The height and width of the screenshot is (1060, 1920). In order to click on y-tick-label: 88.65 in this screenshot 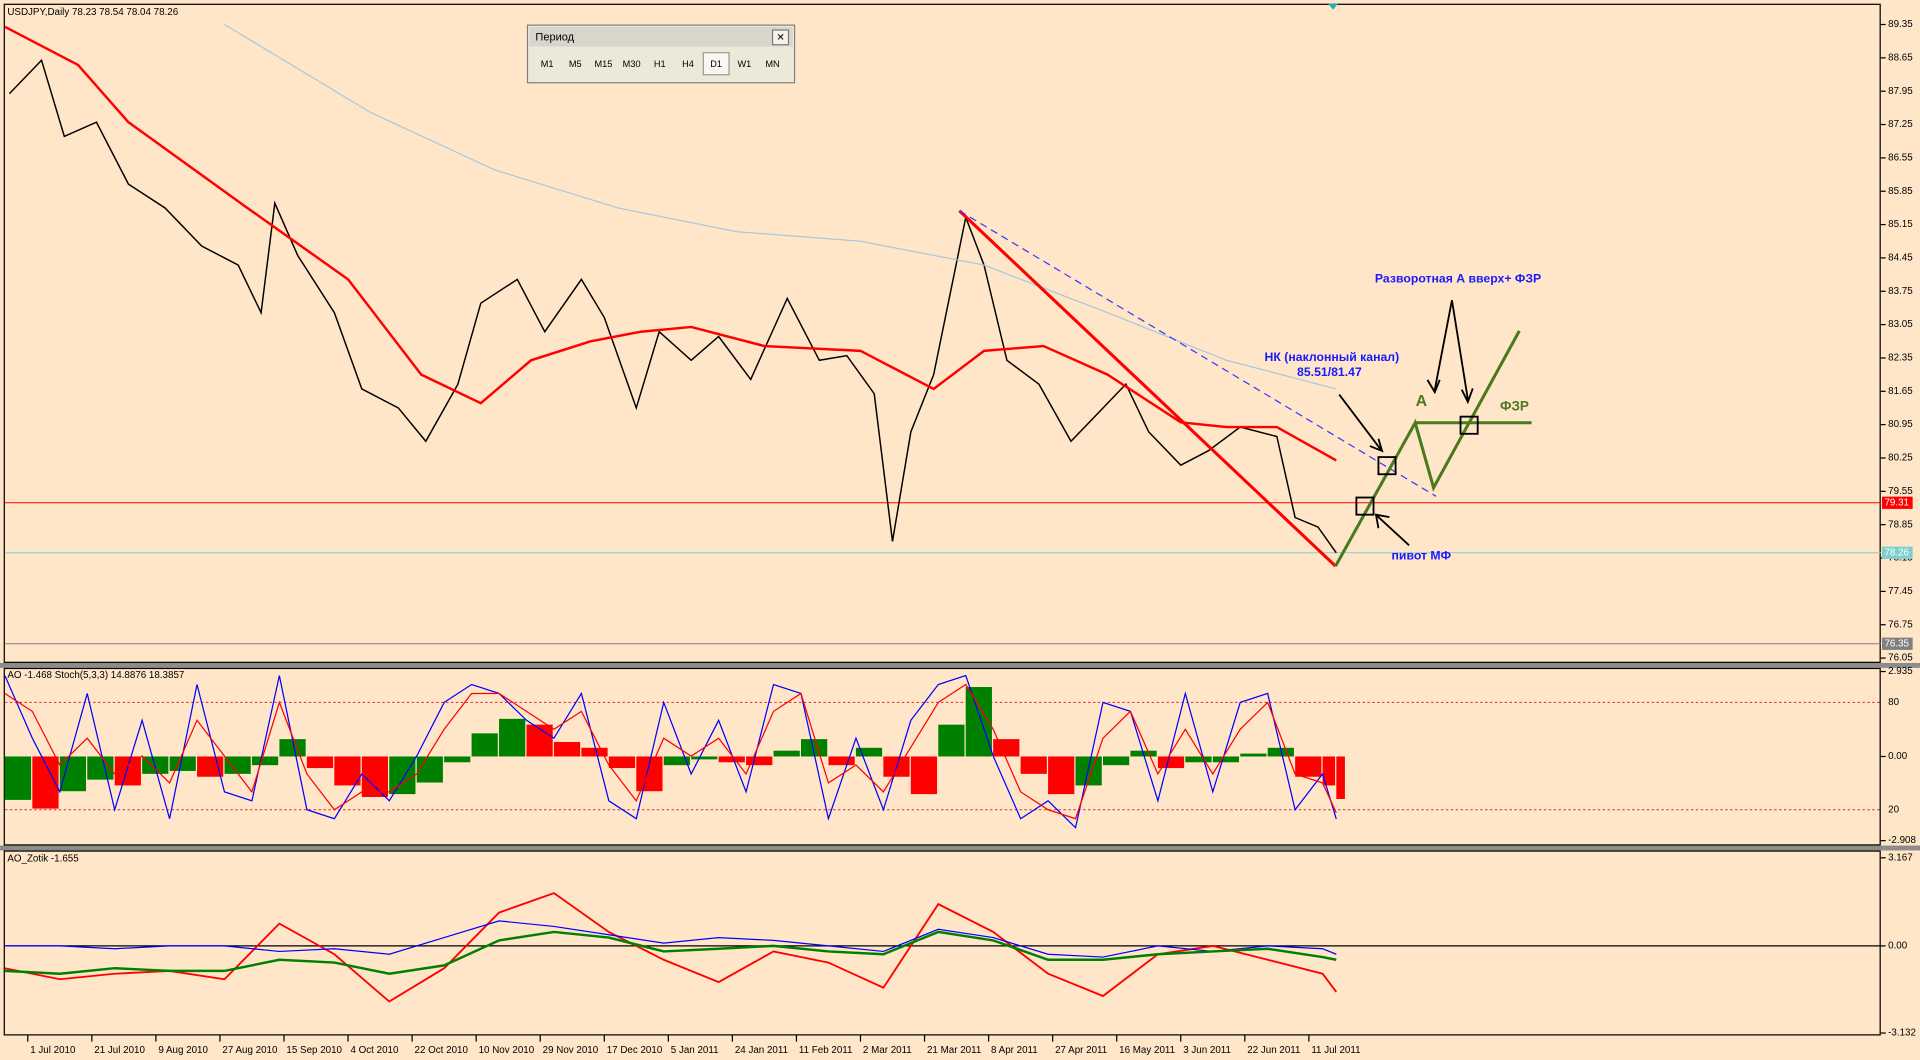, I will do `click(1900, 57)`.